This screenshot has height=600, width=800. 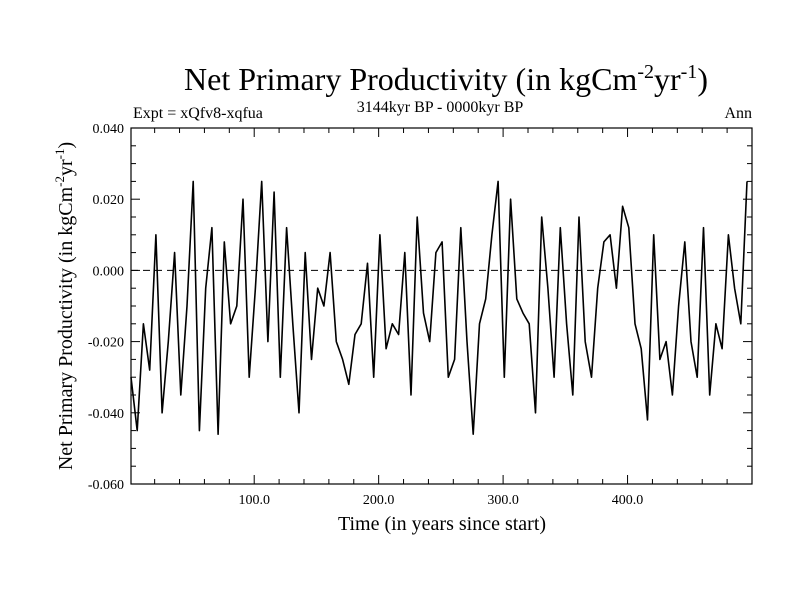 I want to click on y-tick-label: 0.040, so click(x=109, y=129).